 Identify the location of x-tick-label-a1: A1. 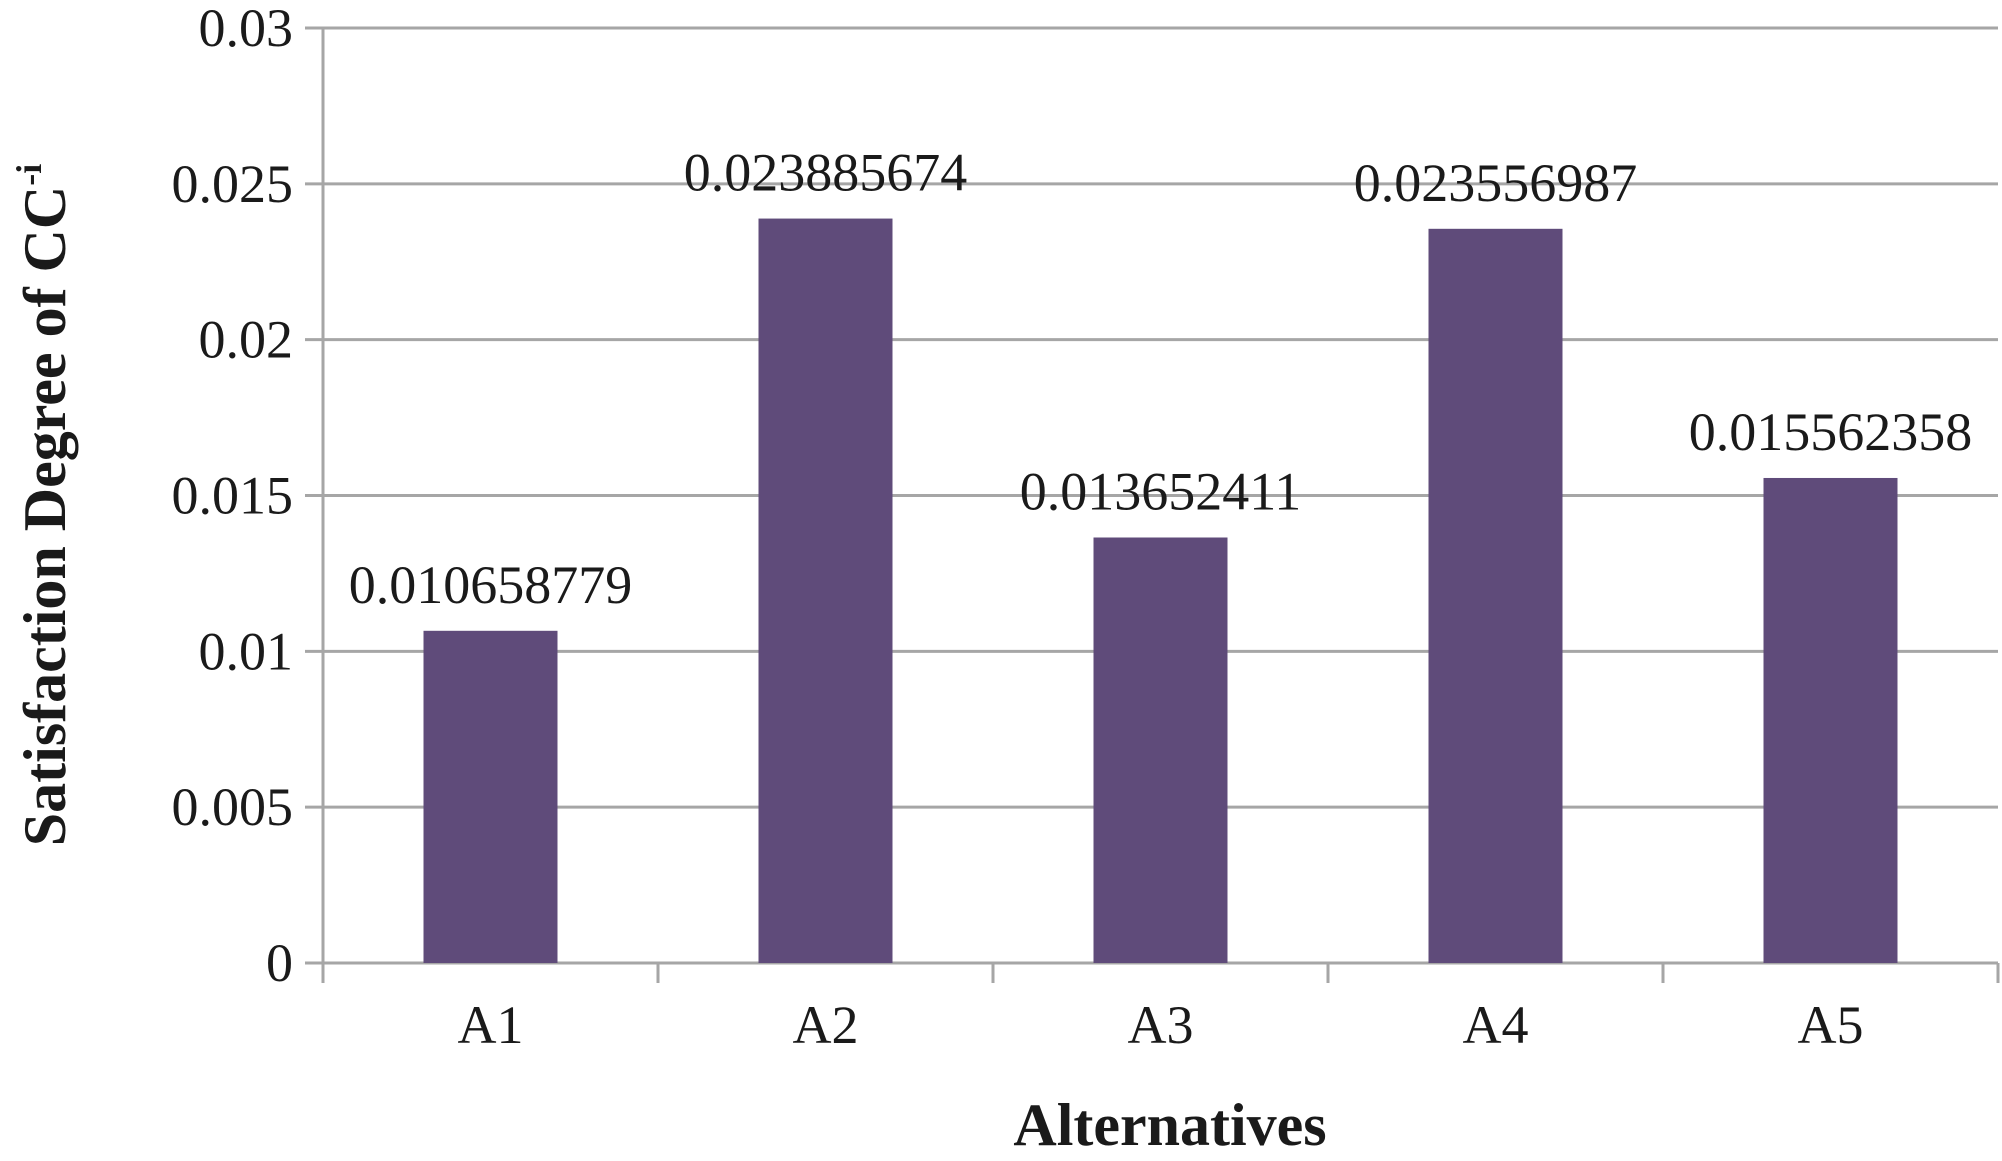
(491, 1025).